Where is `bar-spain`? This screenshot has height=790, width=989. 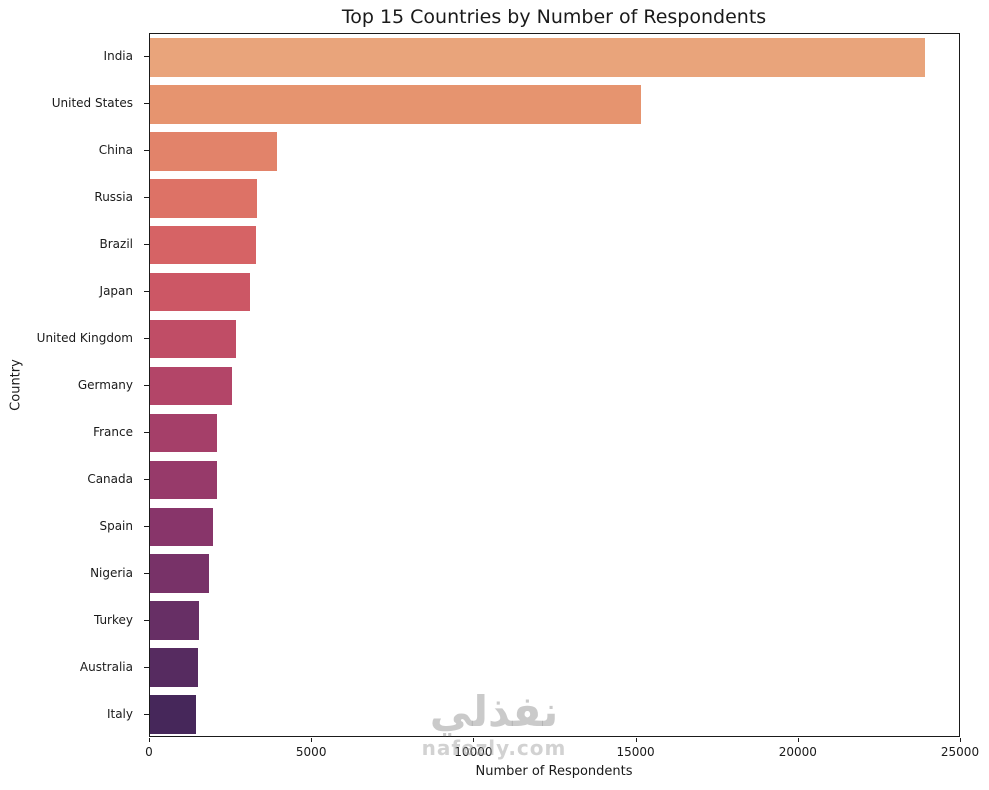
bar-spain is located at coordinates (182, 527).